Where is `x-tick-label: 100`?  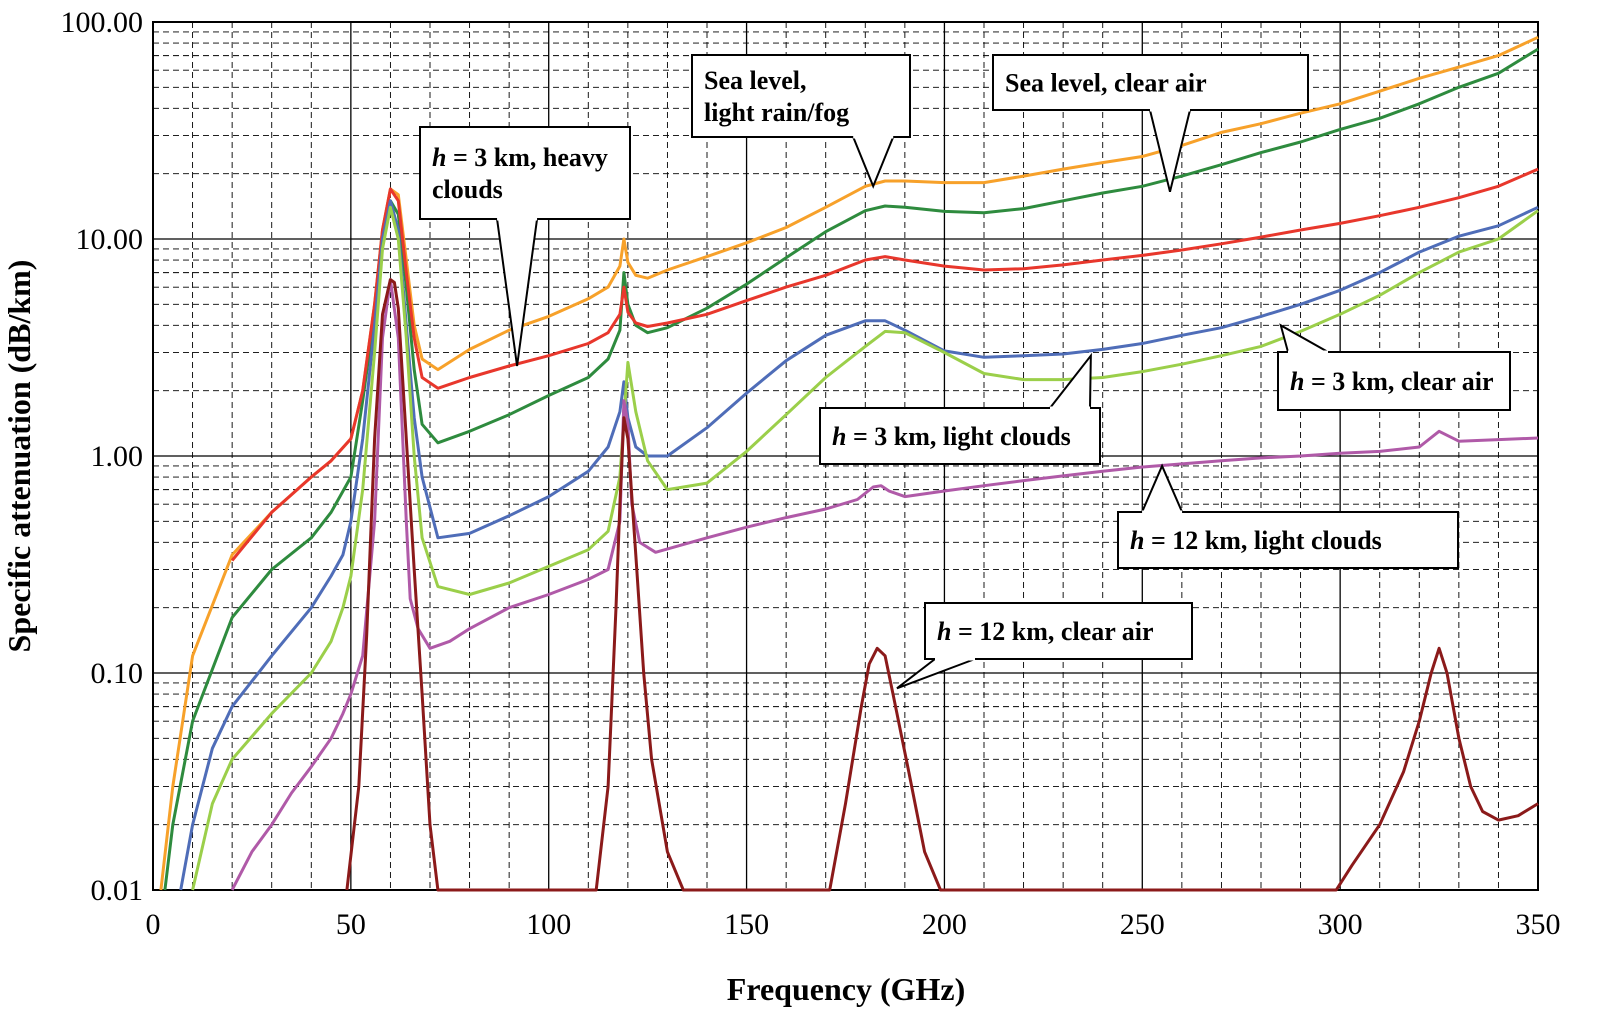 x-tick-label: 100 is located at coordinates (548, 924).